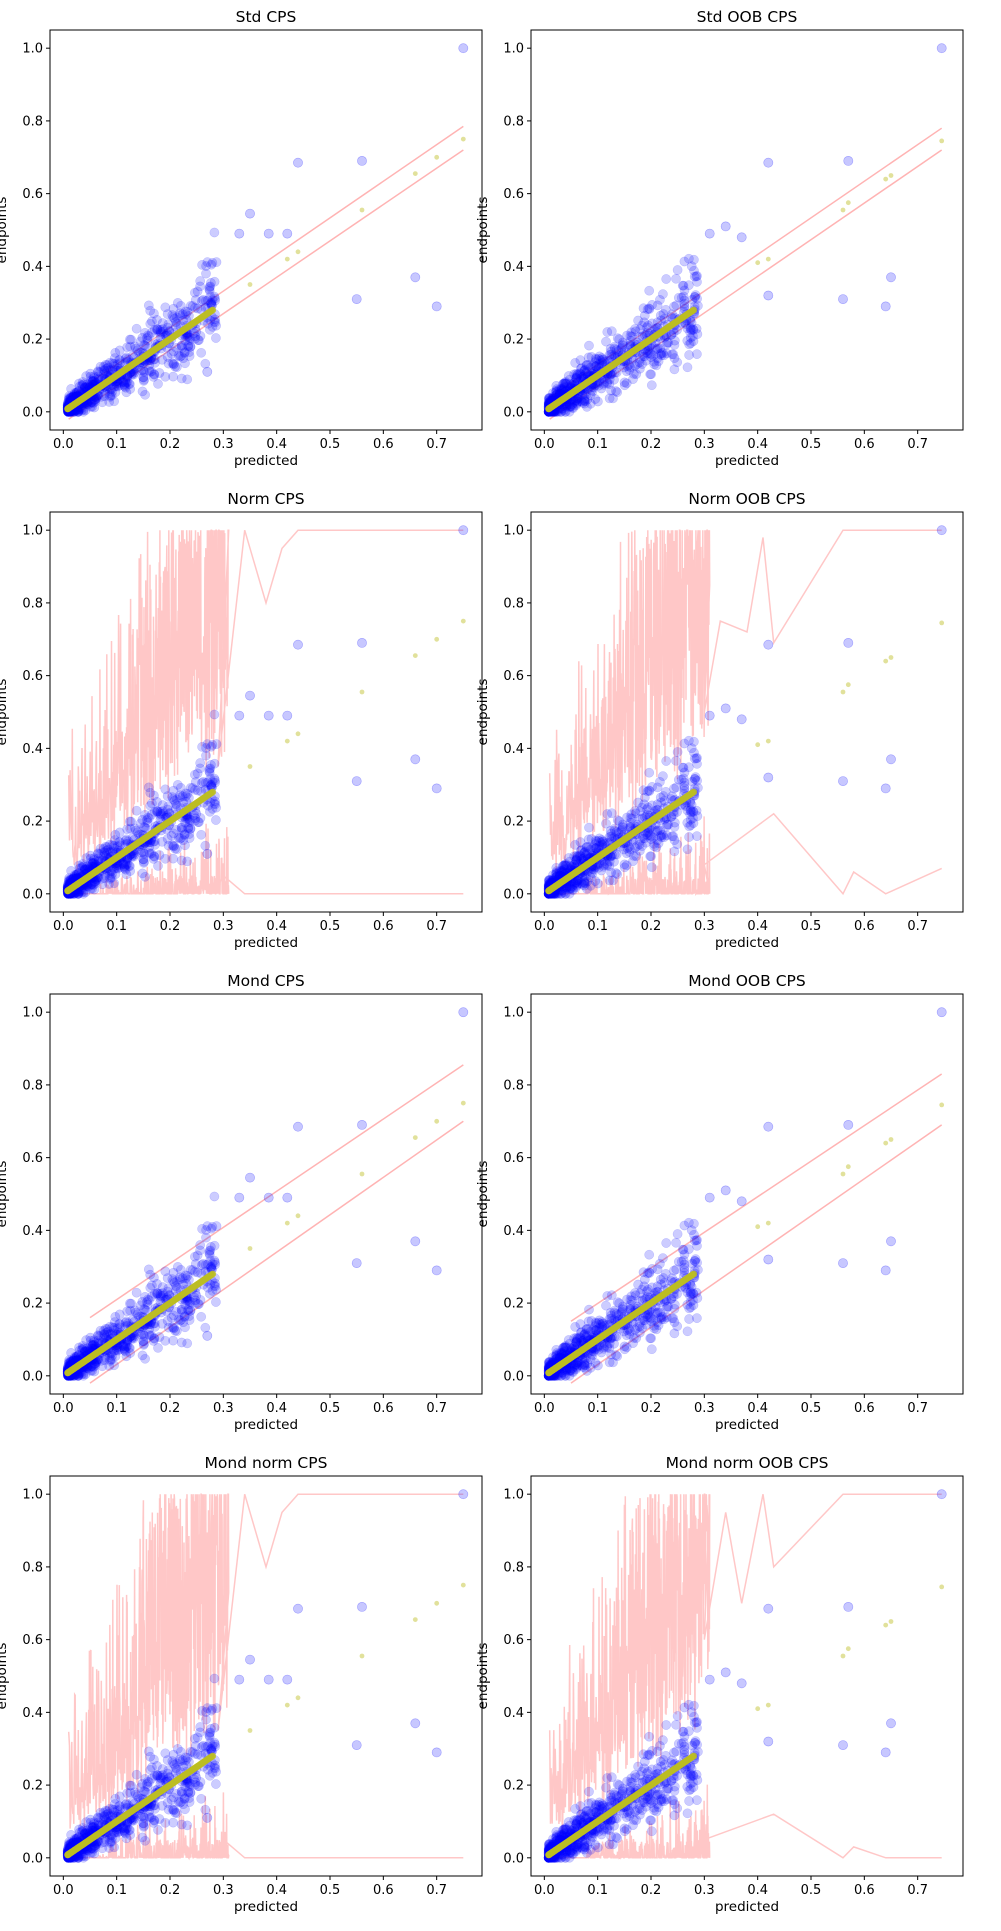 Image resolution: width=1001 pixels, height=1931 pixels. I want to click on chart-2-endpoint-points, so click(745, 230).